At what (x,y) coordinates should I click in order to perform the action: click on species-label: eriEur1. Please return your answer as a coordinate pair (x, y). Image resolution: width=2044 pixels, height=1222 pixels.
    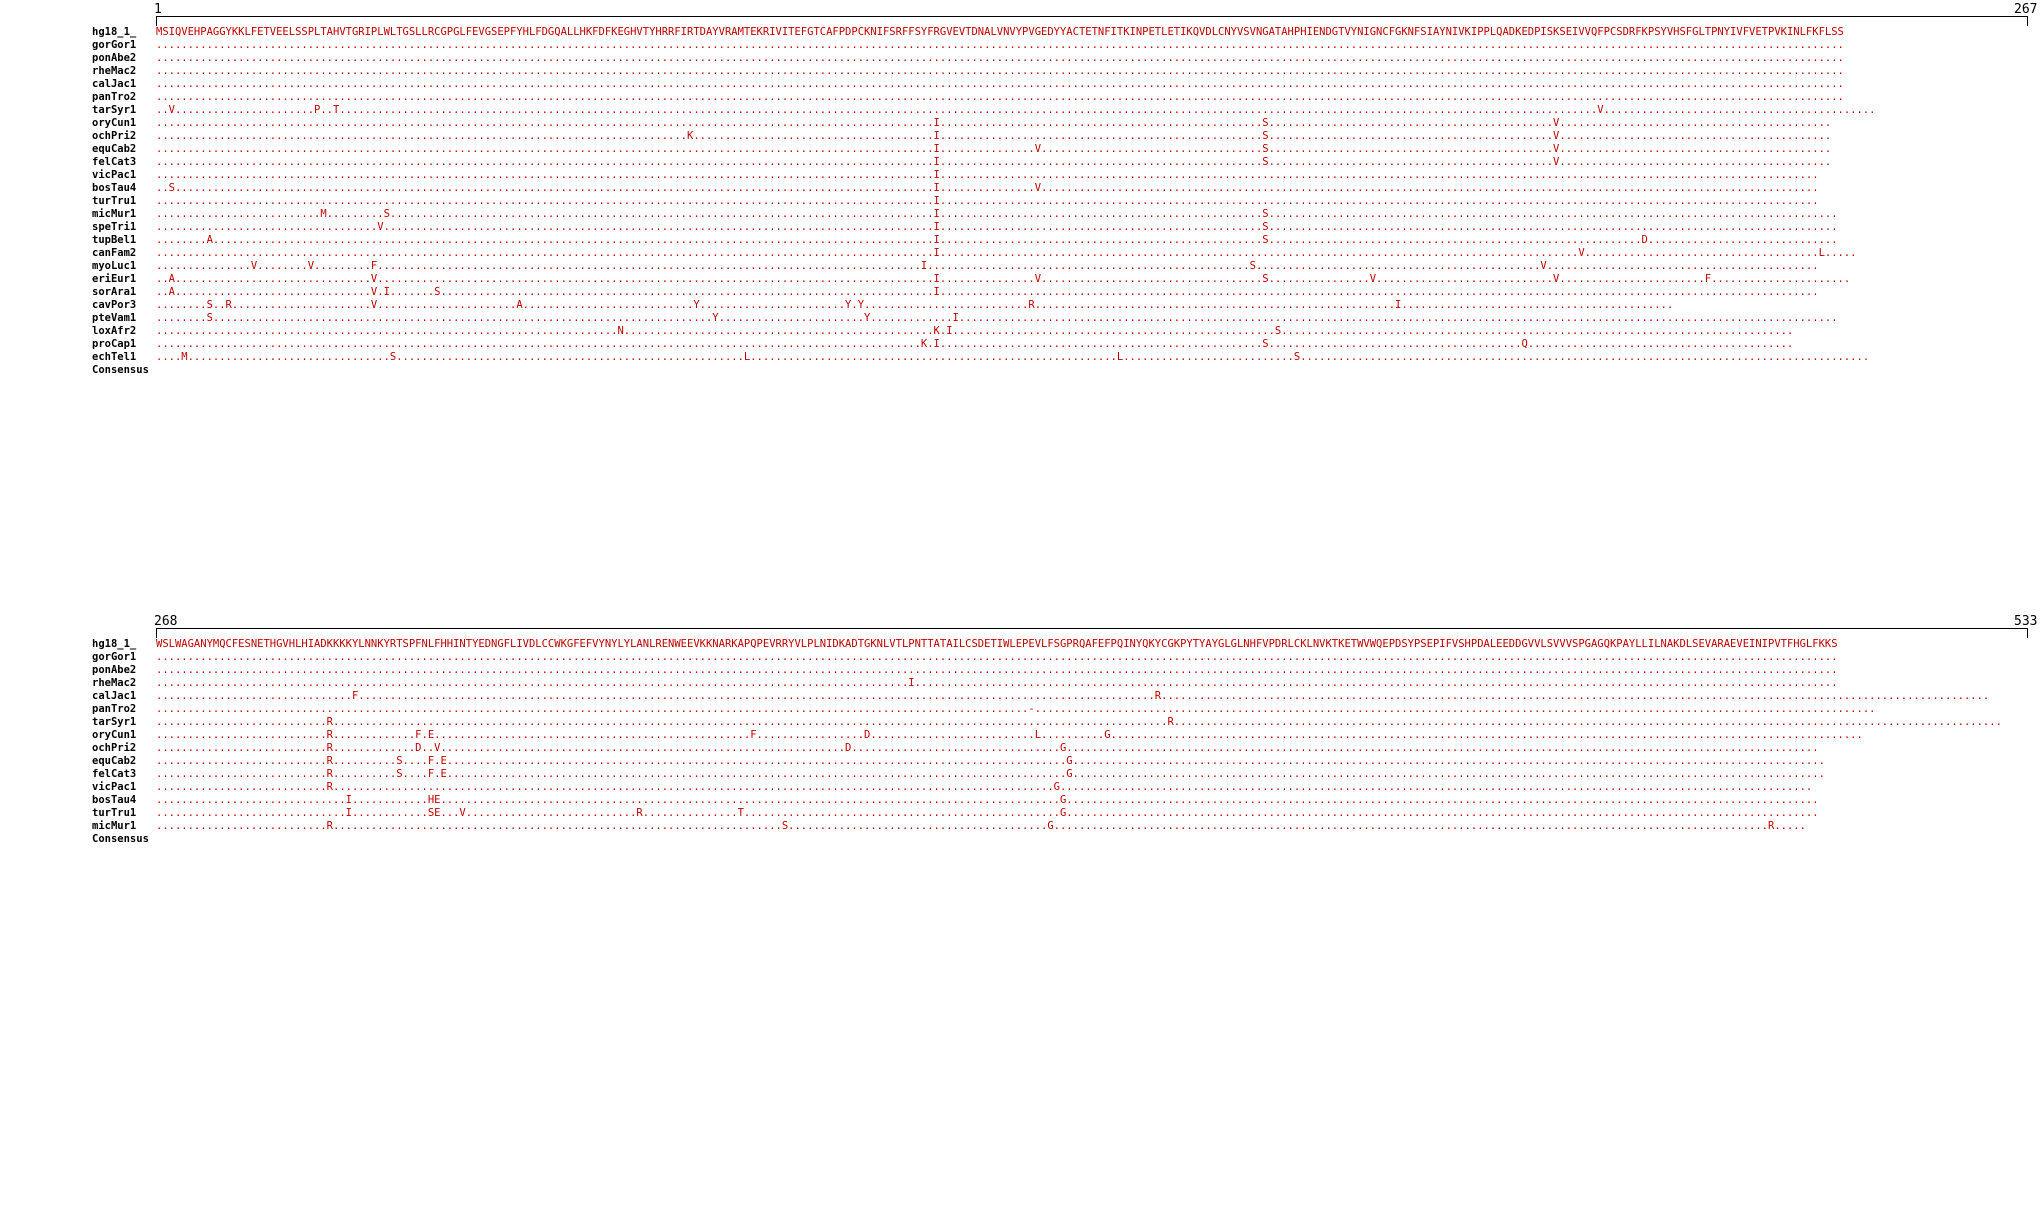
    Looking at the image, I should click on (114, 279).